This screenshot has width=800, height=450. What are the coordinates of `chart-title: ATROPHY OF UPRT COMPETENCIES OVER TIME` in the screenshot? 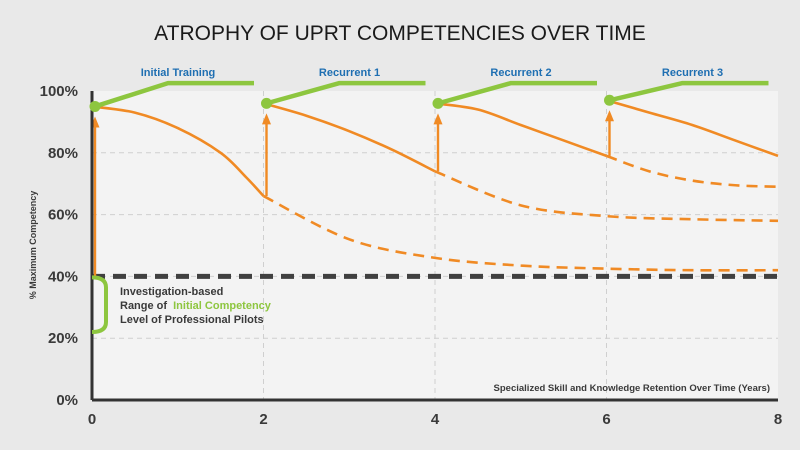 It's located at (400, 33).